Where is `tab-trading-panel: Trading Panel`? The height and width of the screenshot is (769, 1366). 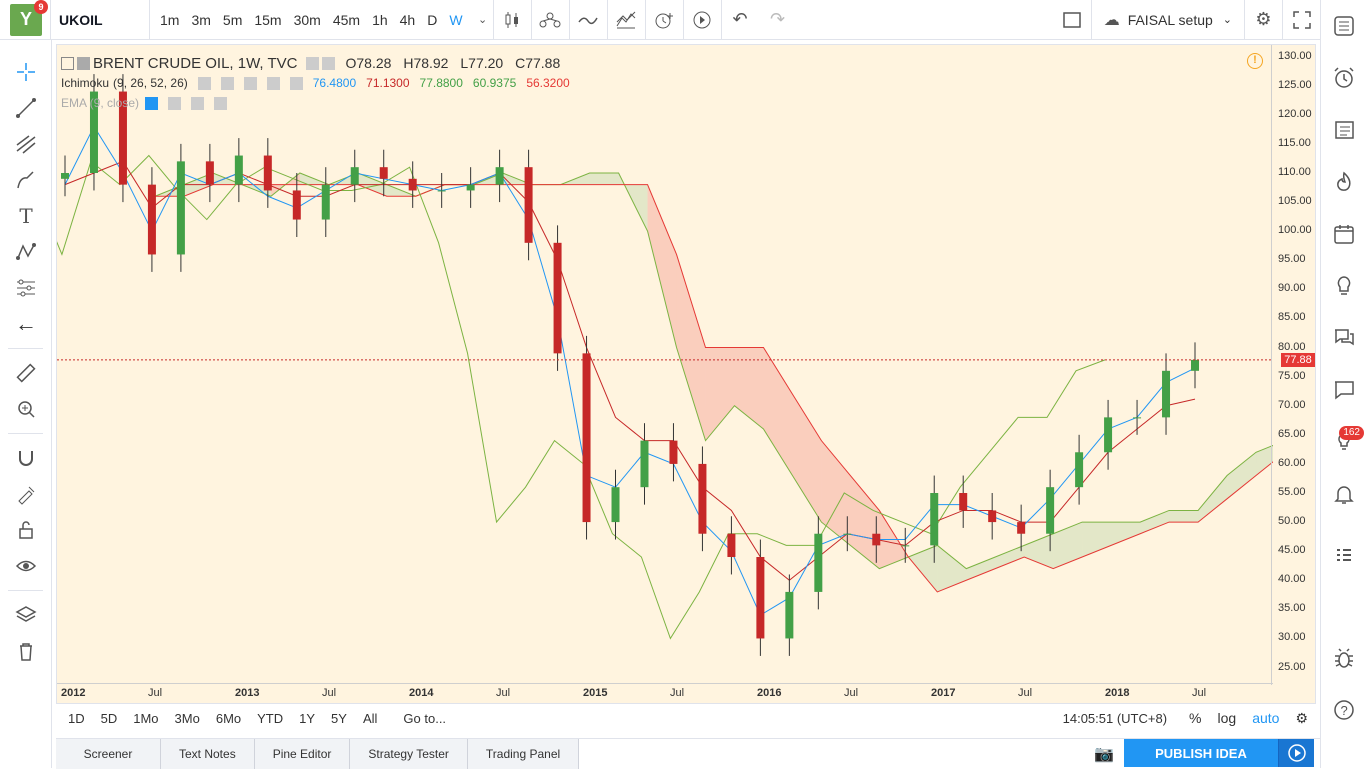
tab-trading-panel: Trading Panel is located at coordinates (523, 753).